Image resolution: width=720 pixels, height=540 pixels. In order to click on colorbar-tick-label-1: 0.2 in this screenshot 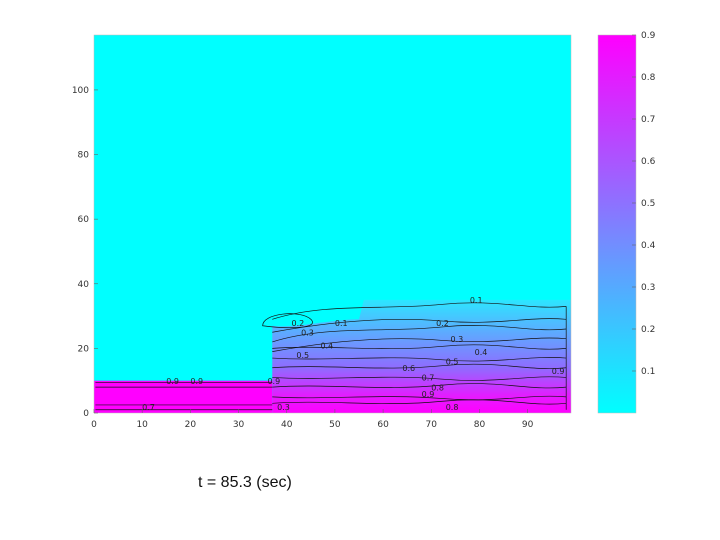, I will do `click(648, 330)`.